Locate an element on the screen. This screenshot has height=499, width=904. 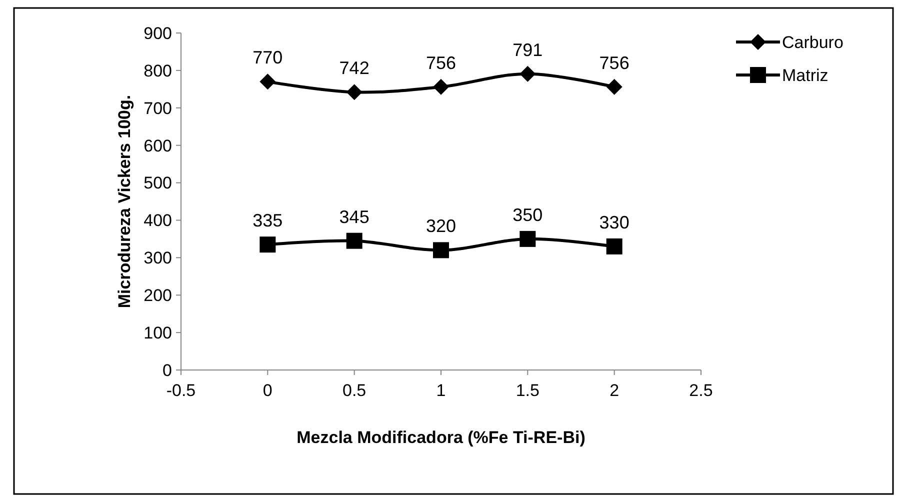
y-tick-label: 400 is located at coordinates (158, 220).